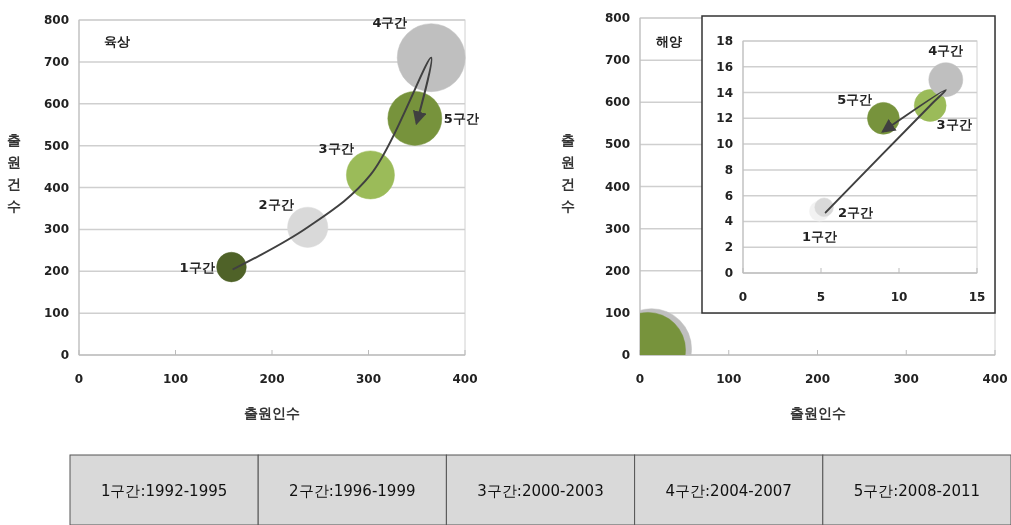 This screenshot has height=525, width=1011. I want to click on y-tick-label: 14, so click(724, 92).